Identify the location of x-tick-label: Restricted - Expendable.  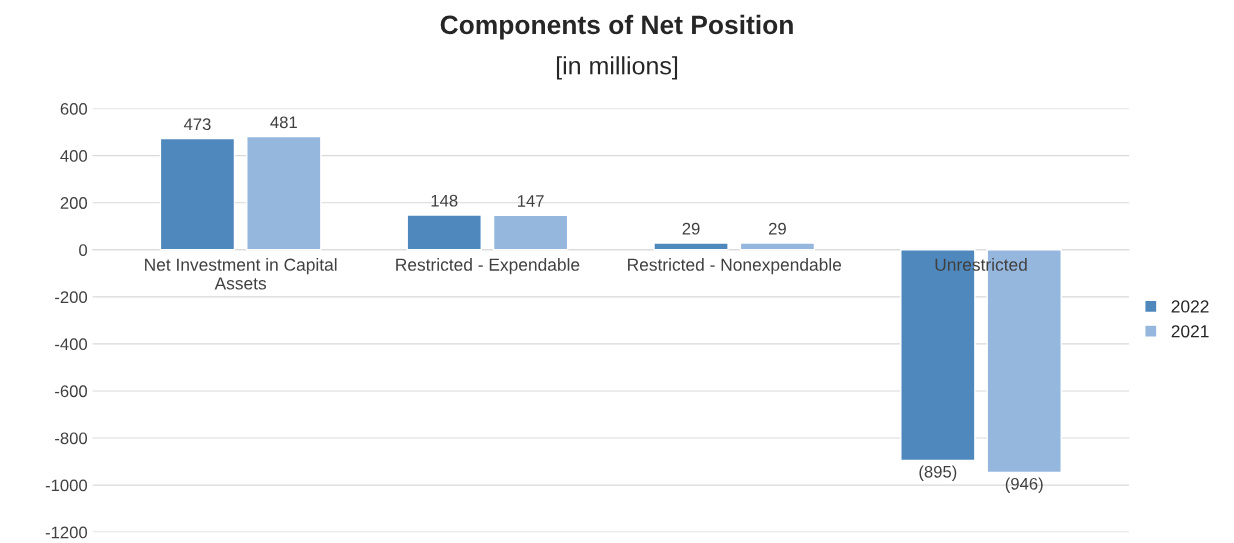
(488, 266).